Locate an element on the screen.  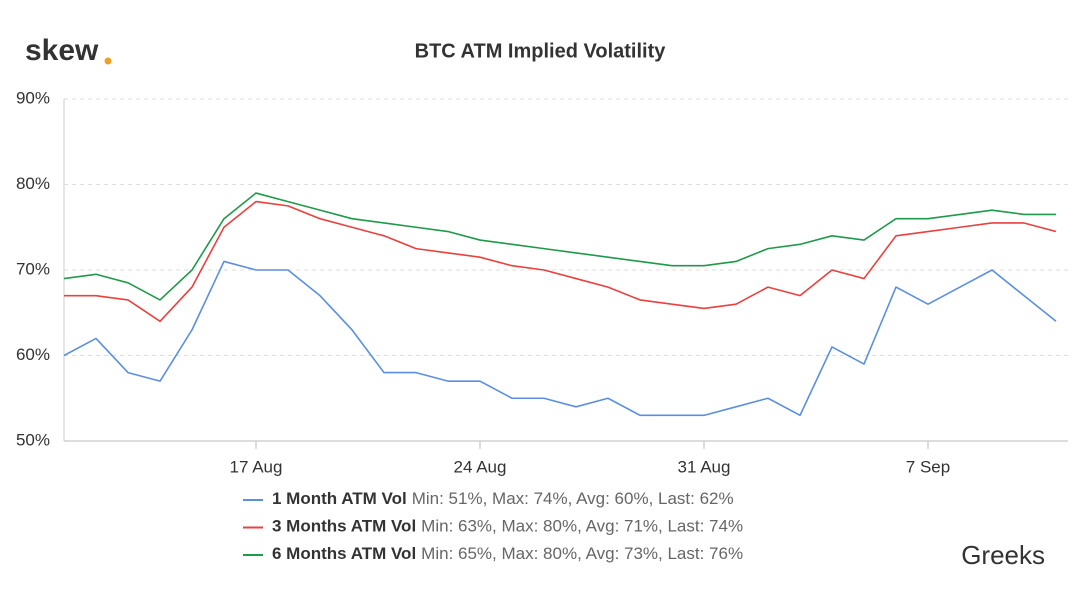
x-tick-label: 7 Sep is located at coordinates (928, 466).